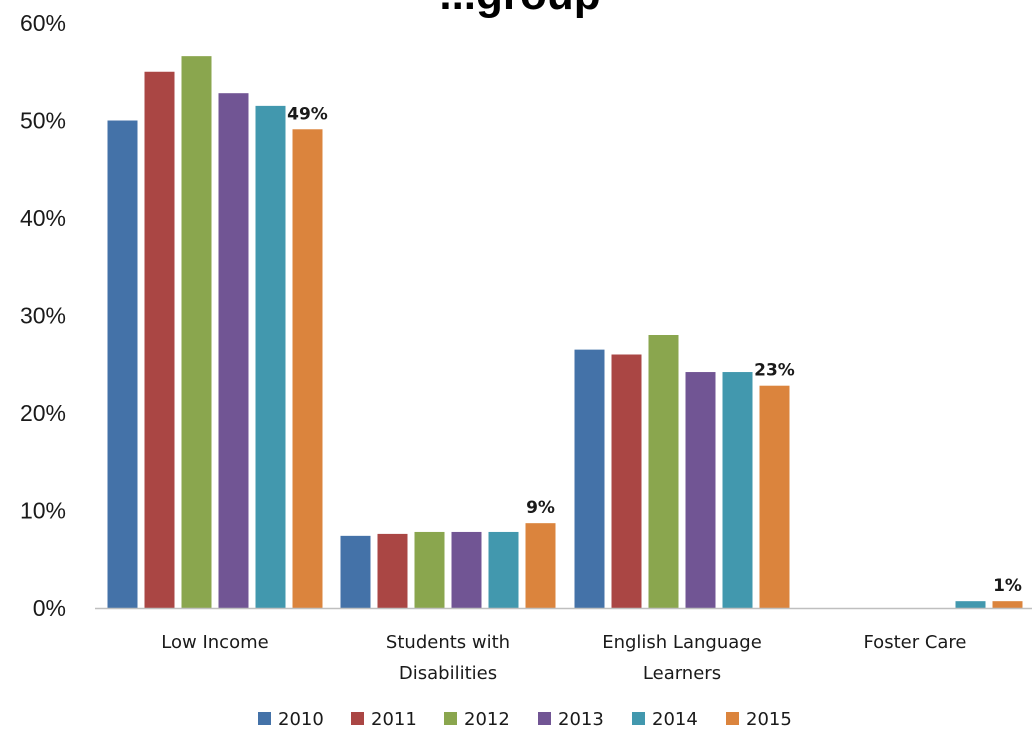  What do you see at coordinates (214, 642) in the screenshot?
I see `x-category-label: Low Income` at bounding box center [214, 642].